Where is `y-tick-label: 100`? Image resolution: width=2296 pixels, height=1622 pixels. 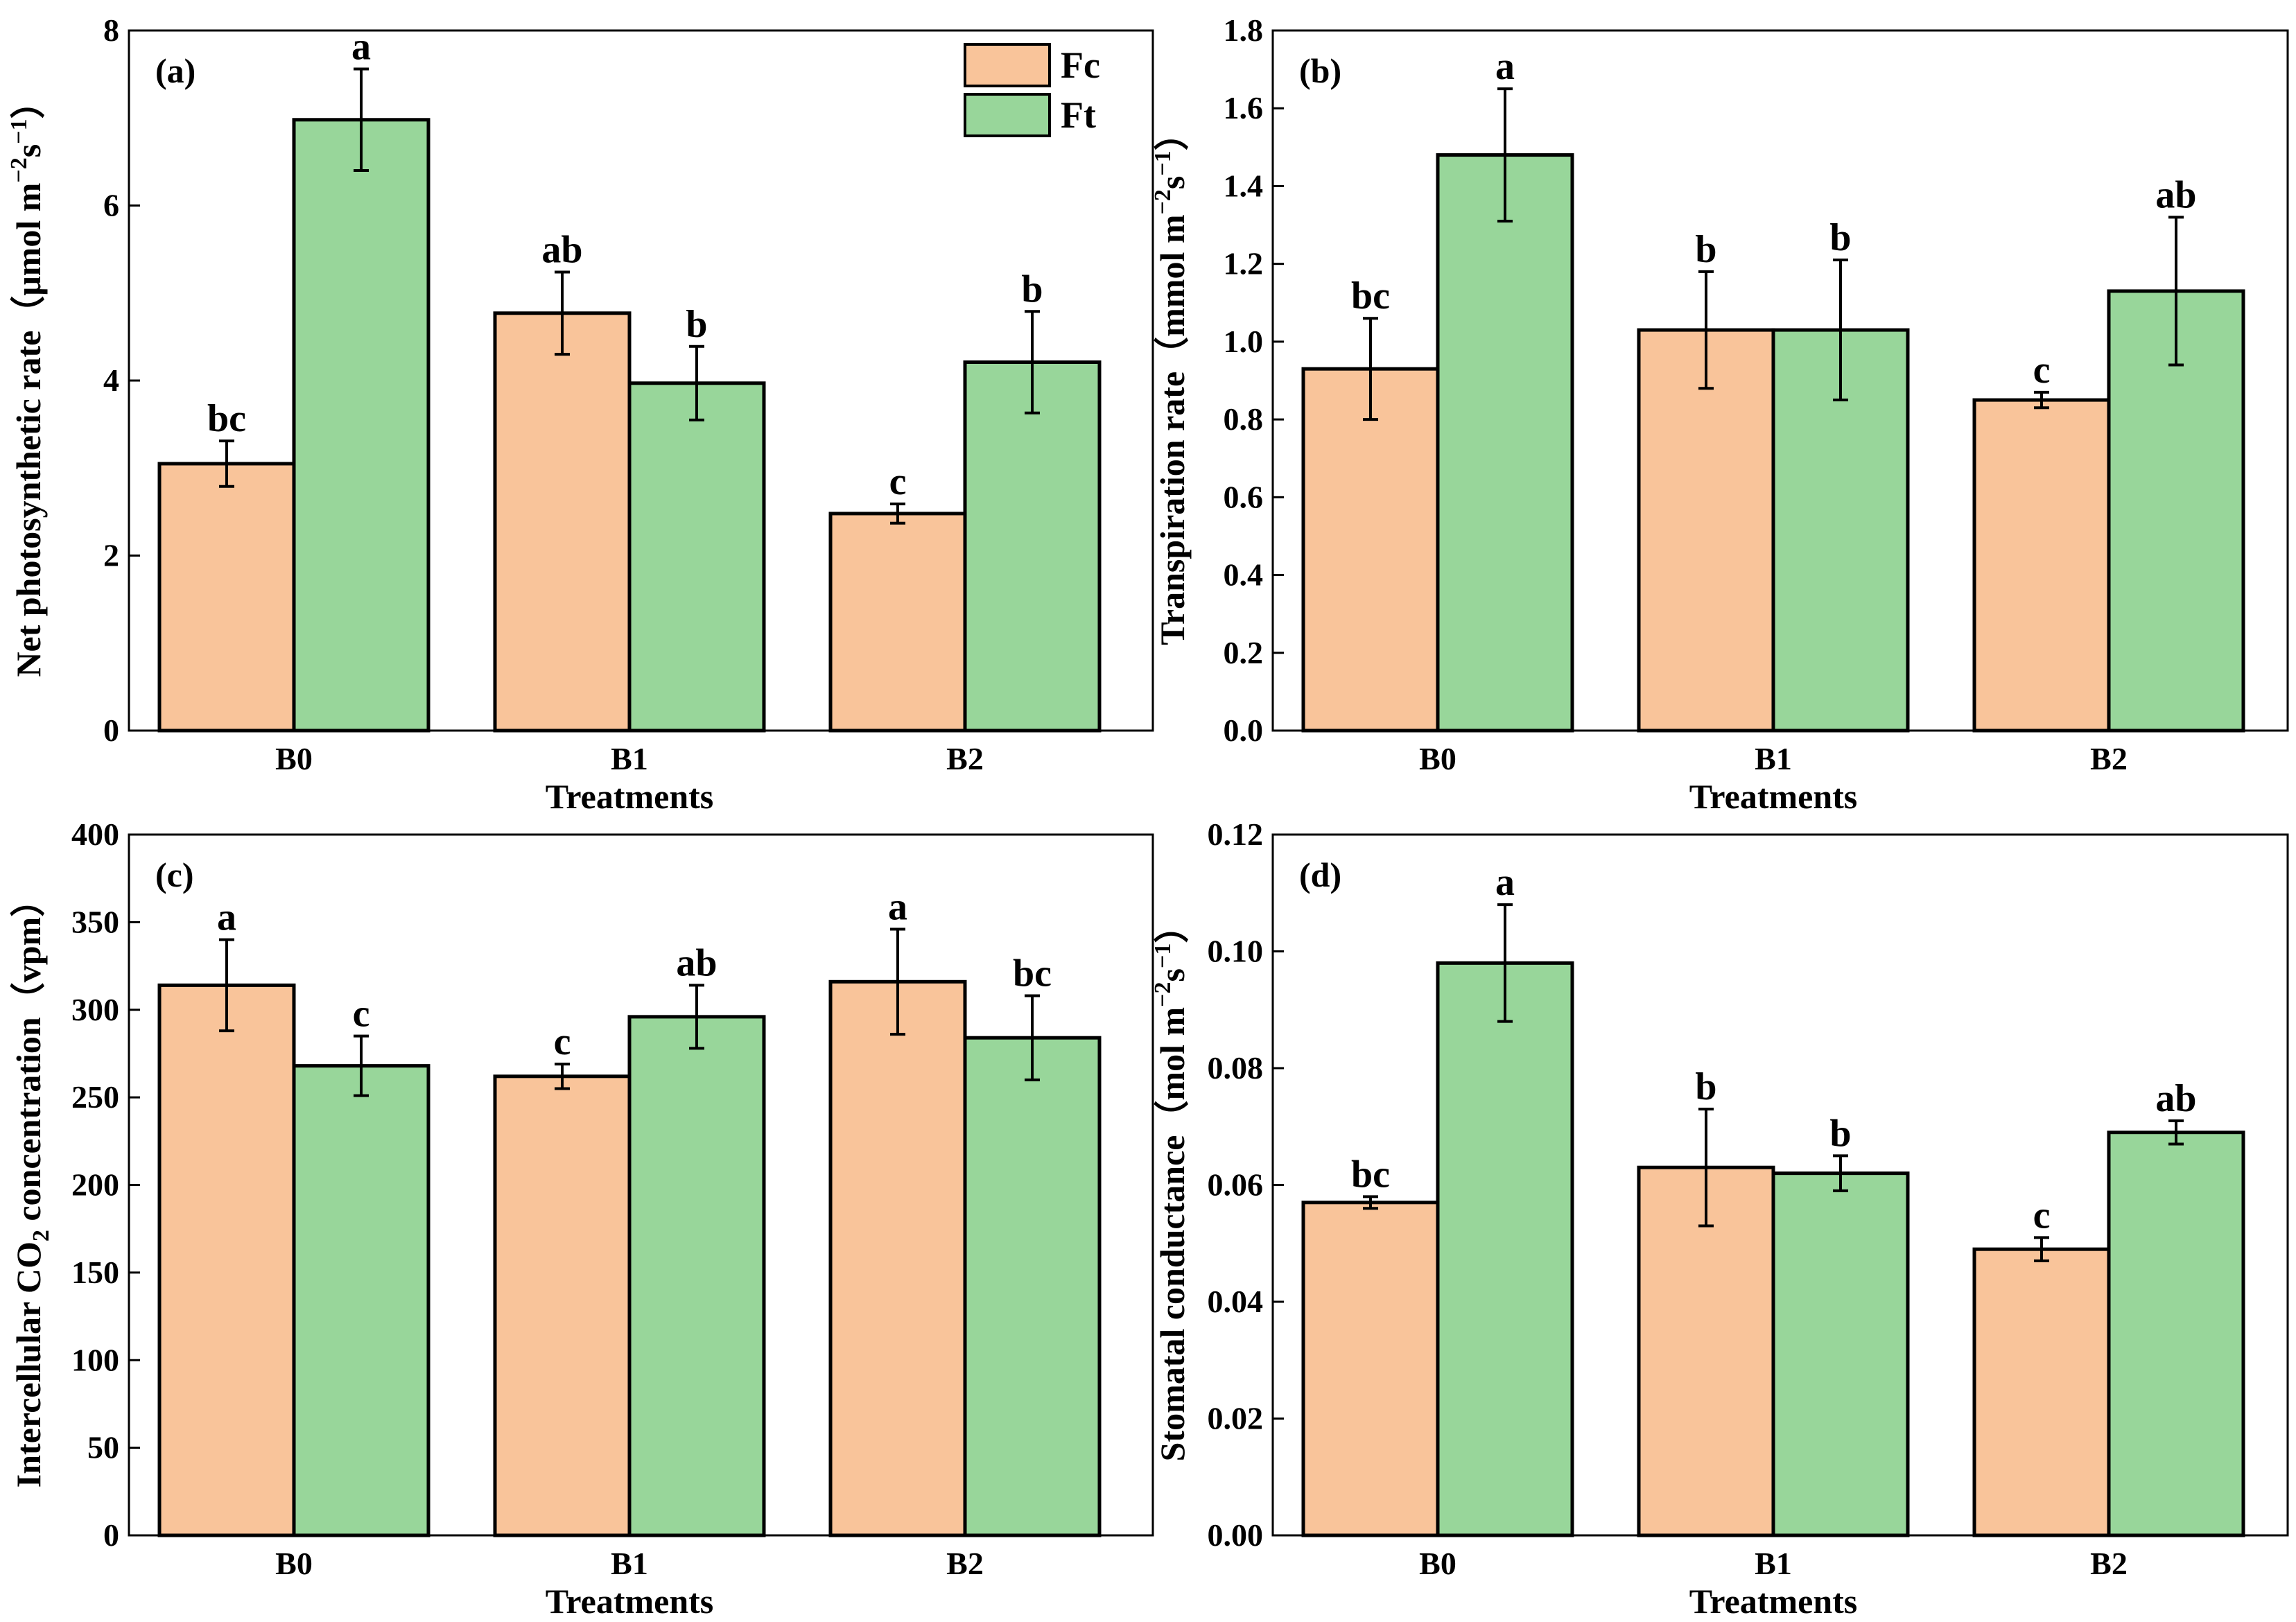
y-tick-label: 100 is located at coordinates (95, 1359).